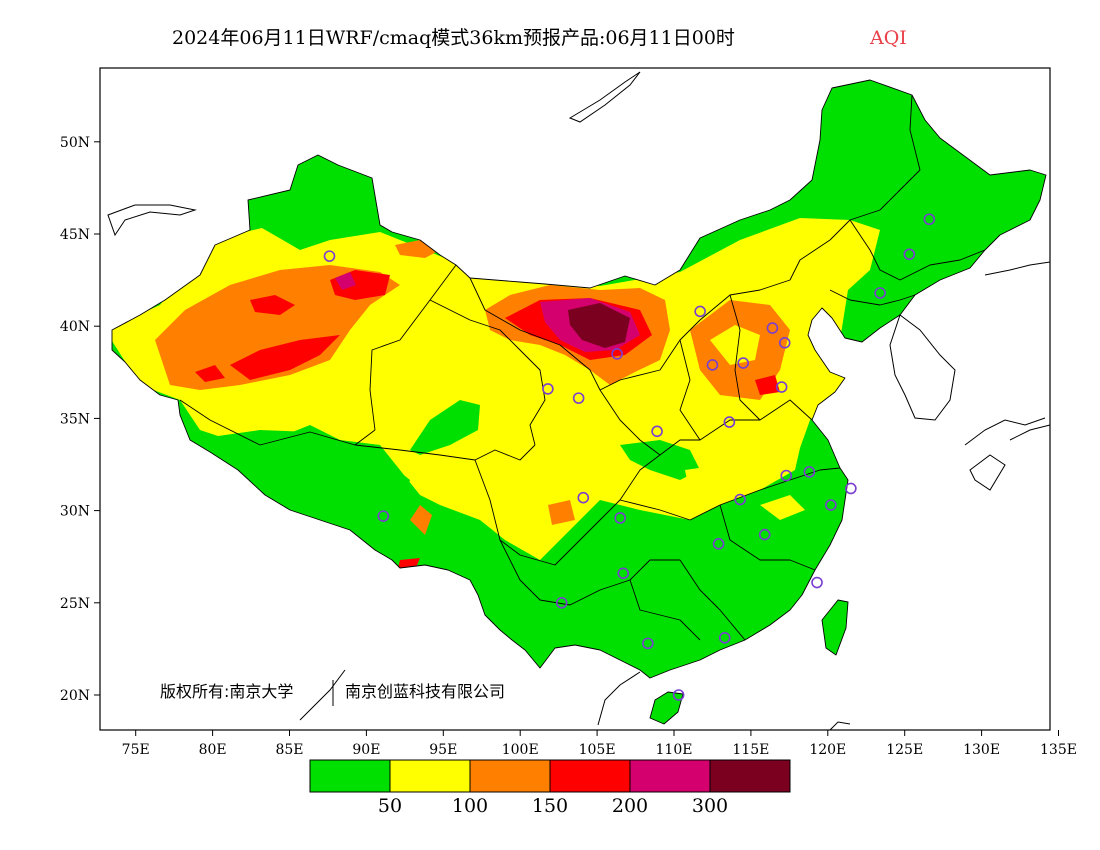  Describe the element at coordinates (782, 507) in the screenshot. I see `aqi-yellow-streak-east` at that location.